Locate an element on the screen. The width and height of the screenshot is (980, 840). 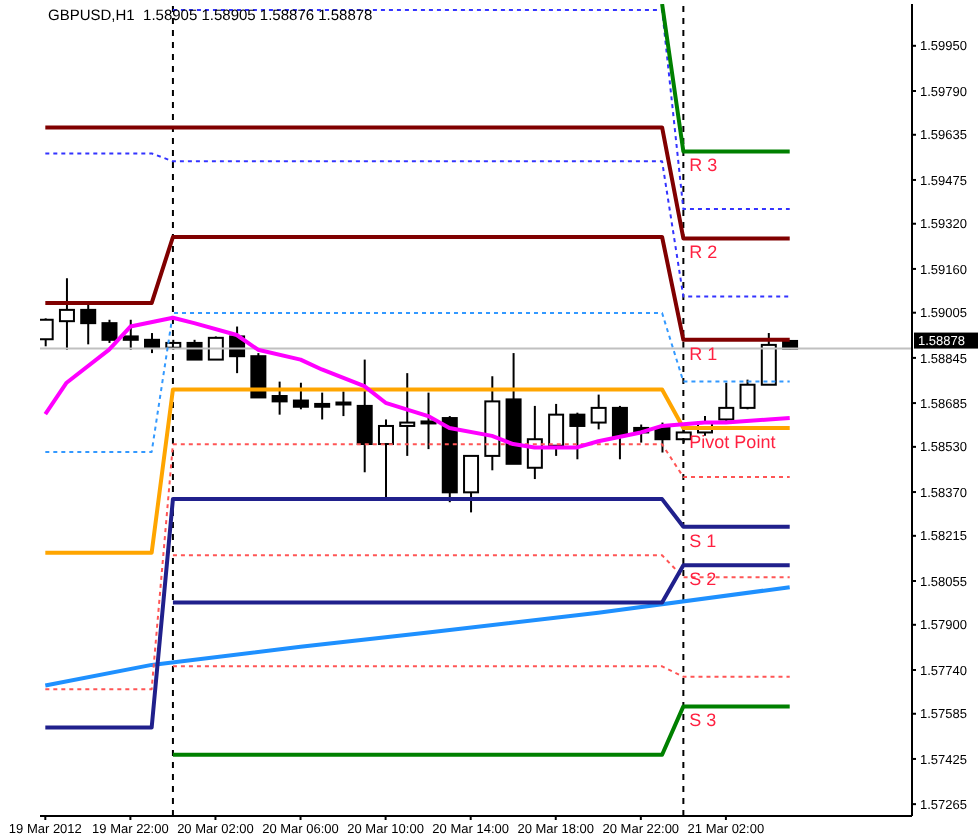
series-label: S 1 is located at coordinates (703, 540).